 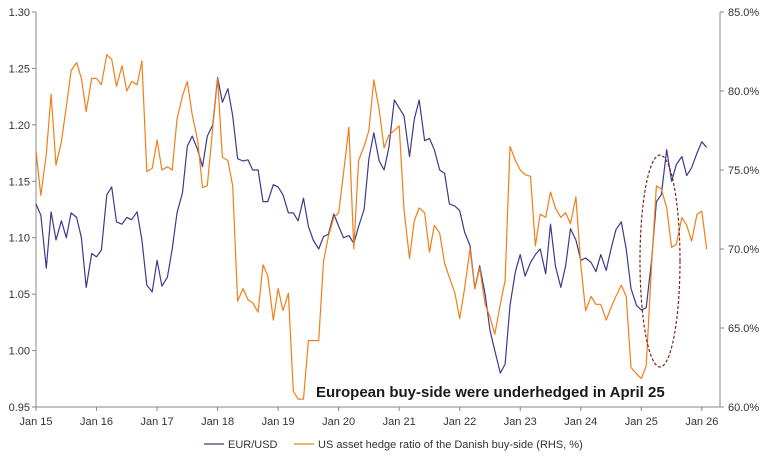 I want to click on x-tick-label: Jan 22, so click(x=459, y=422).